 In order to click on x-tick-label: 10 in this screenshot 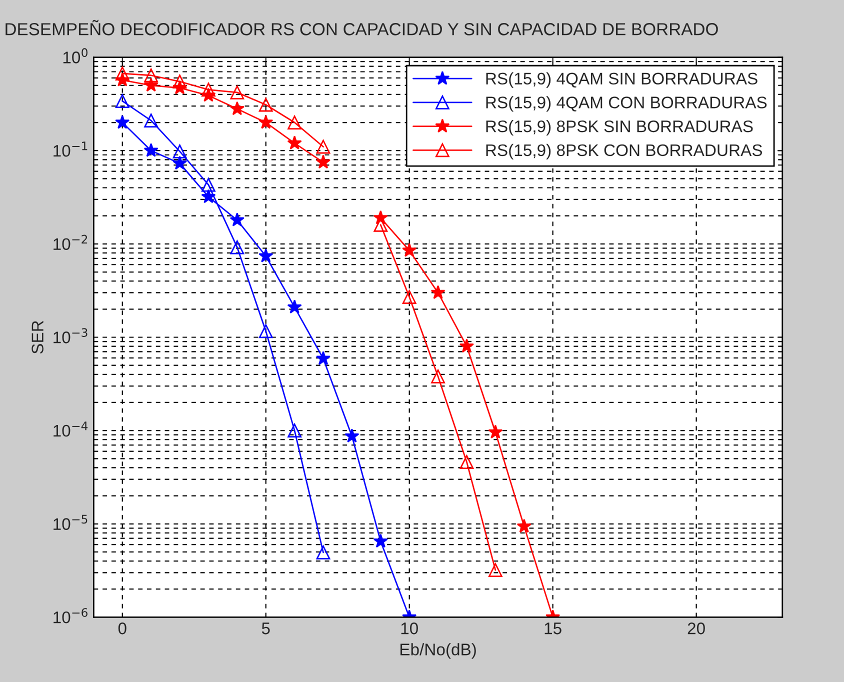, I will do `click(409, 628)`.